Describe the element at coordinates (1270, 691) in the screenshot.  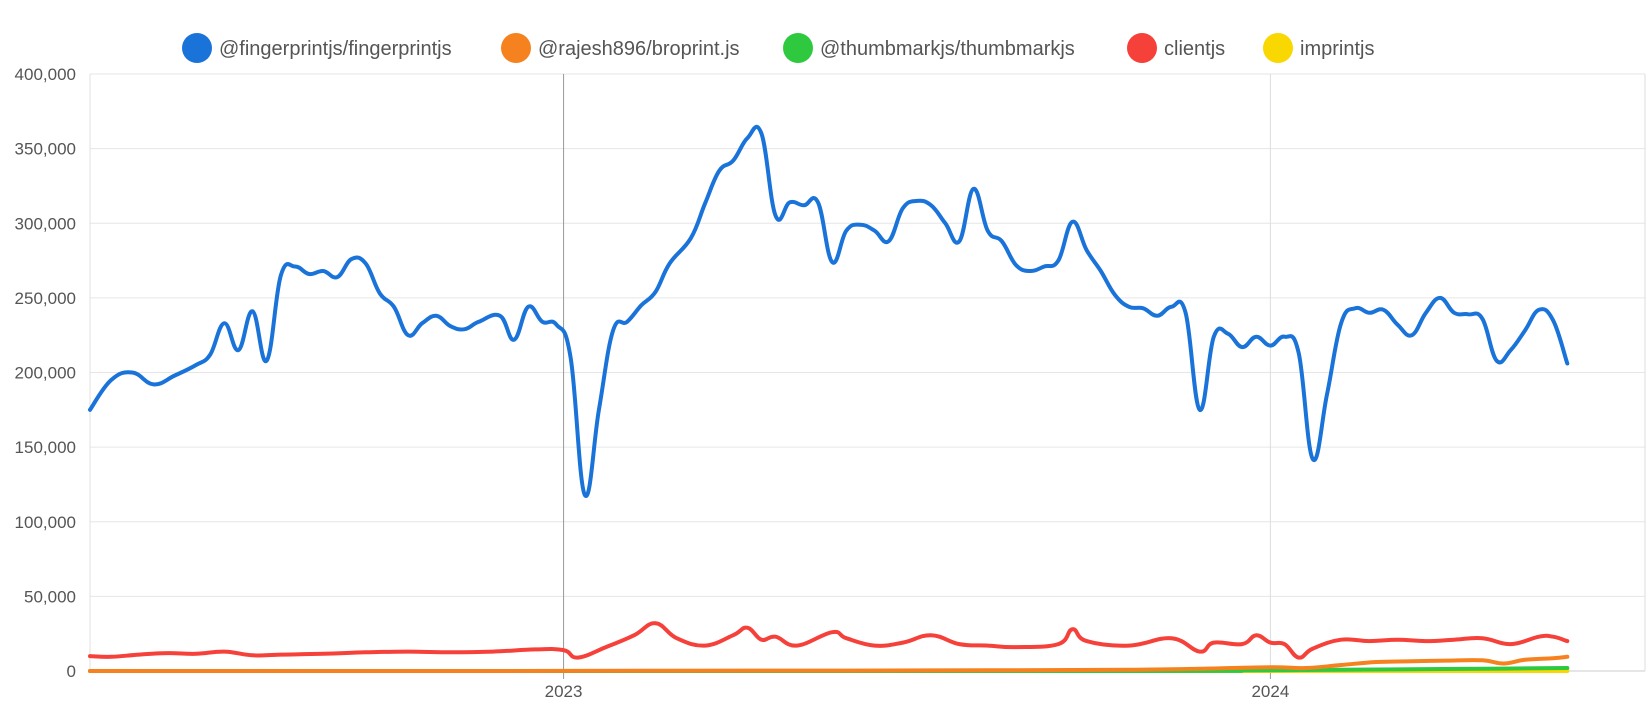
I see `x-tick-label: 2024` at that location.